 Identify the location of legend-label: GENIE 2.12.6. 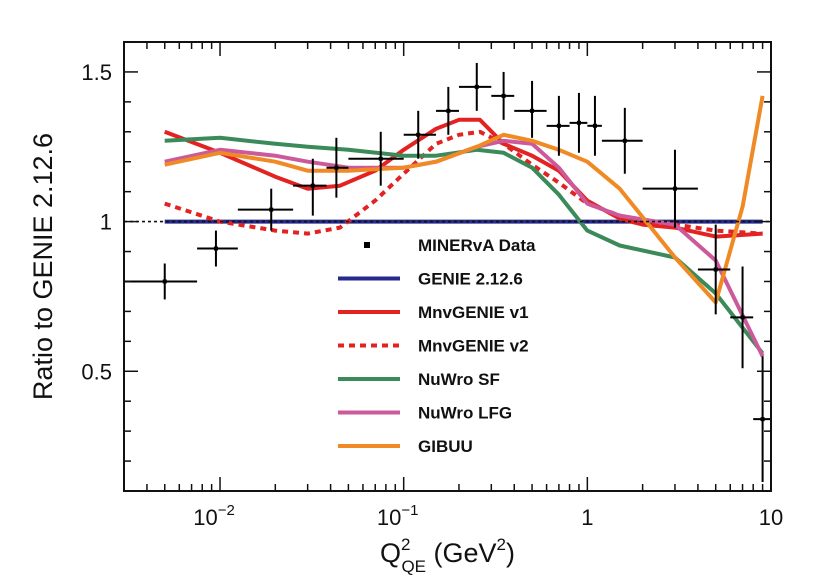
(470, 279).